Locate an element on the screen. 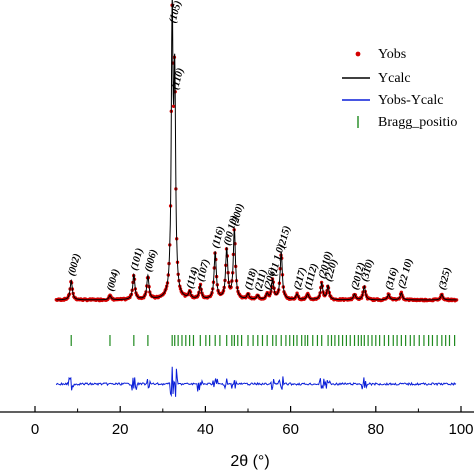  miller-index-label: (325) is located at coordinates (445, 278).